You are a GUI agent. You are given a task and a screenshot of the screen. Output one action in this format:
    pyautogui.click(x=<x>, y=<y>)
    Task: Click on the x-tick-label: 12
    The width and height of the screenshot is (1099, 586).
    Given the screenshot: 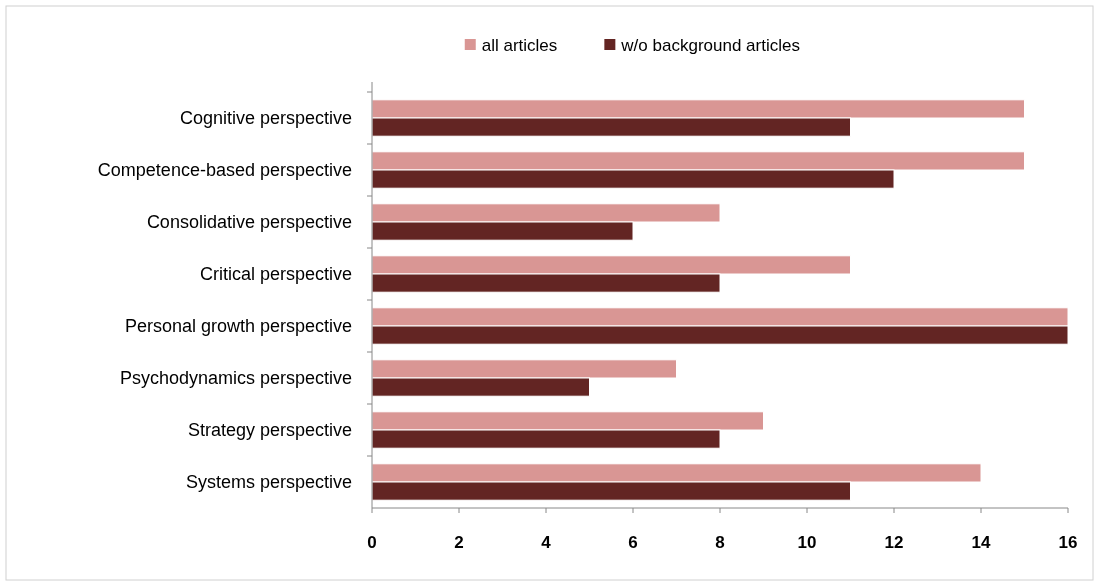 What is the action you would take?
    pyautogui.click(x=894, y=542)
    